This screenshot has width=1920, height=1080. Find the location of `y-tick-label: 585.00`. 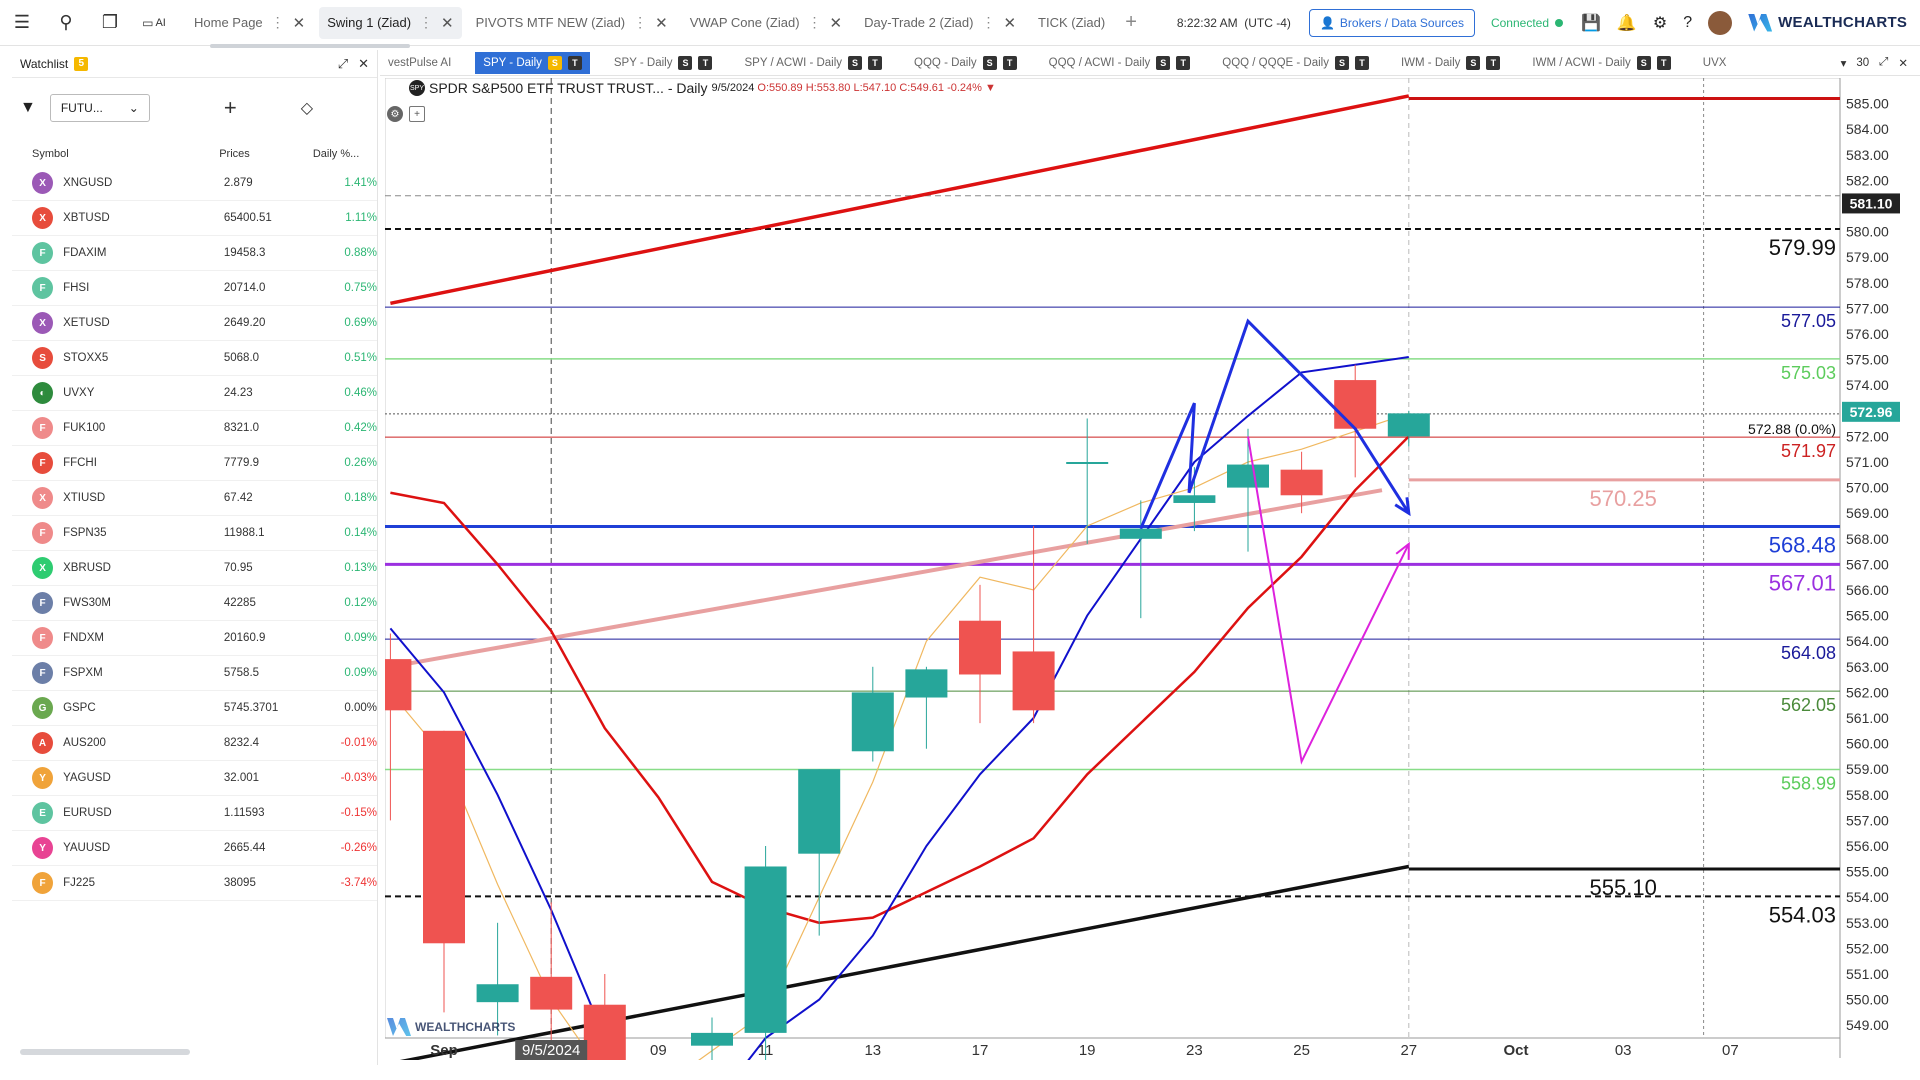

y-tick-label: 585.00 is located at coordinates (1867, 104).